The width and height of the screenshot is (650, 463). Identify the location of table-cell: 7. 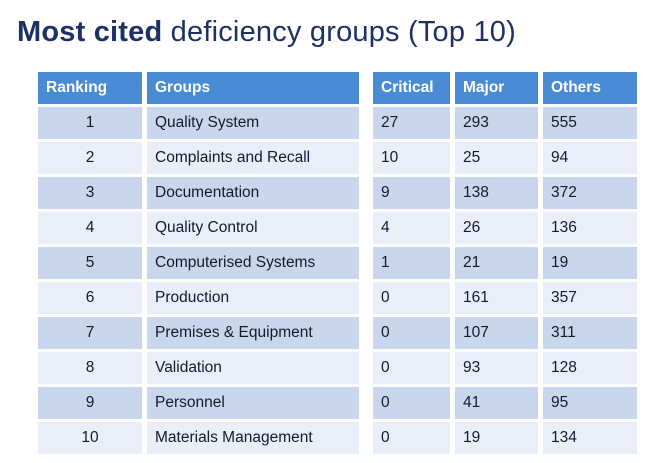
(90, 333).